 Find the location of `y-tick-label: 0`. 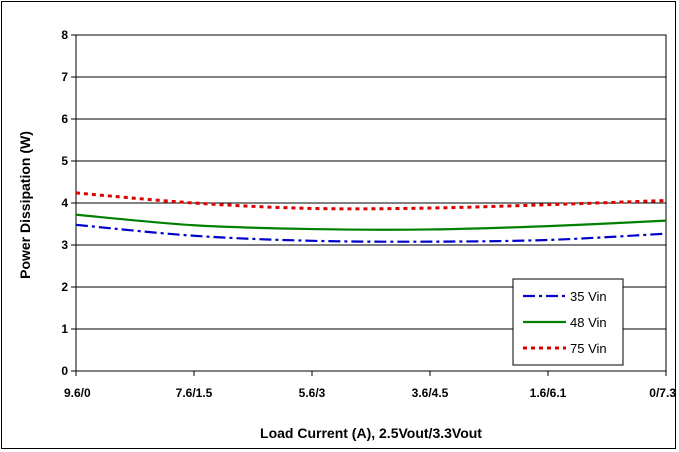

y-tick-label: 0 is located at coordinates (64, 371).